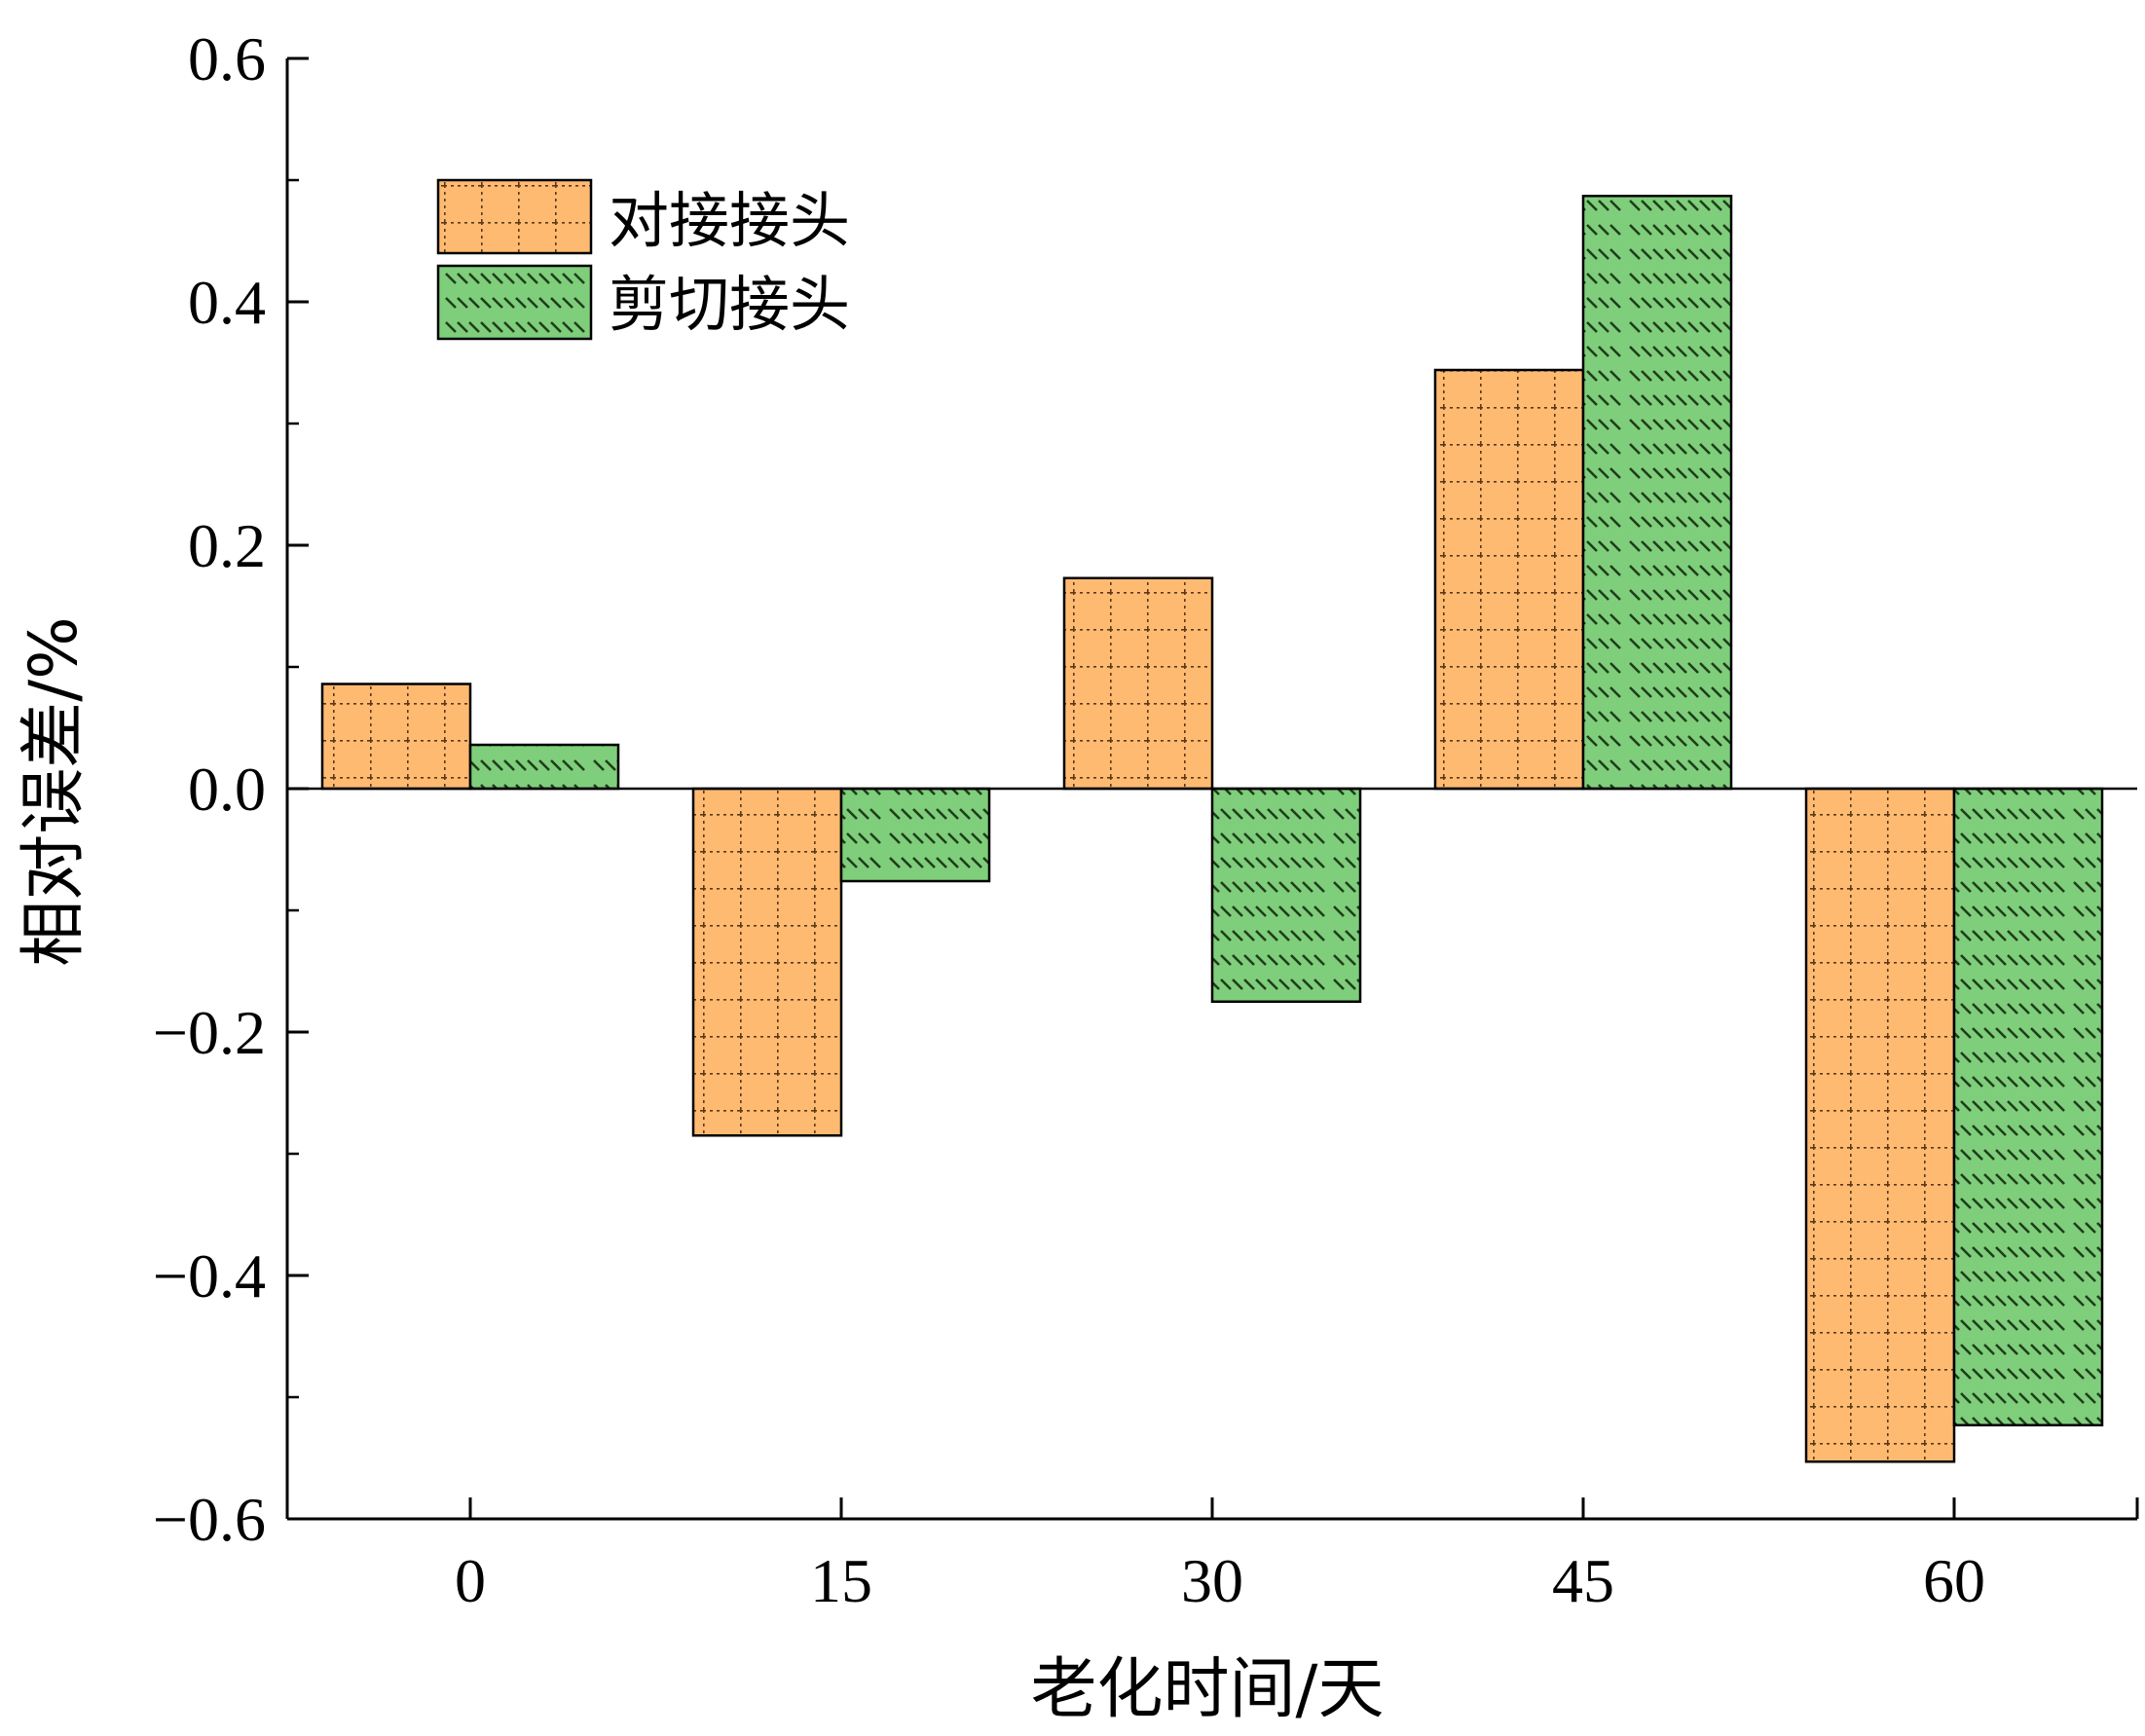  What do you see at coordinates (730, 304) in the screenshot?
I see `legend-label-shear-joint: 剪切接头` at bounding box center [730, 304].